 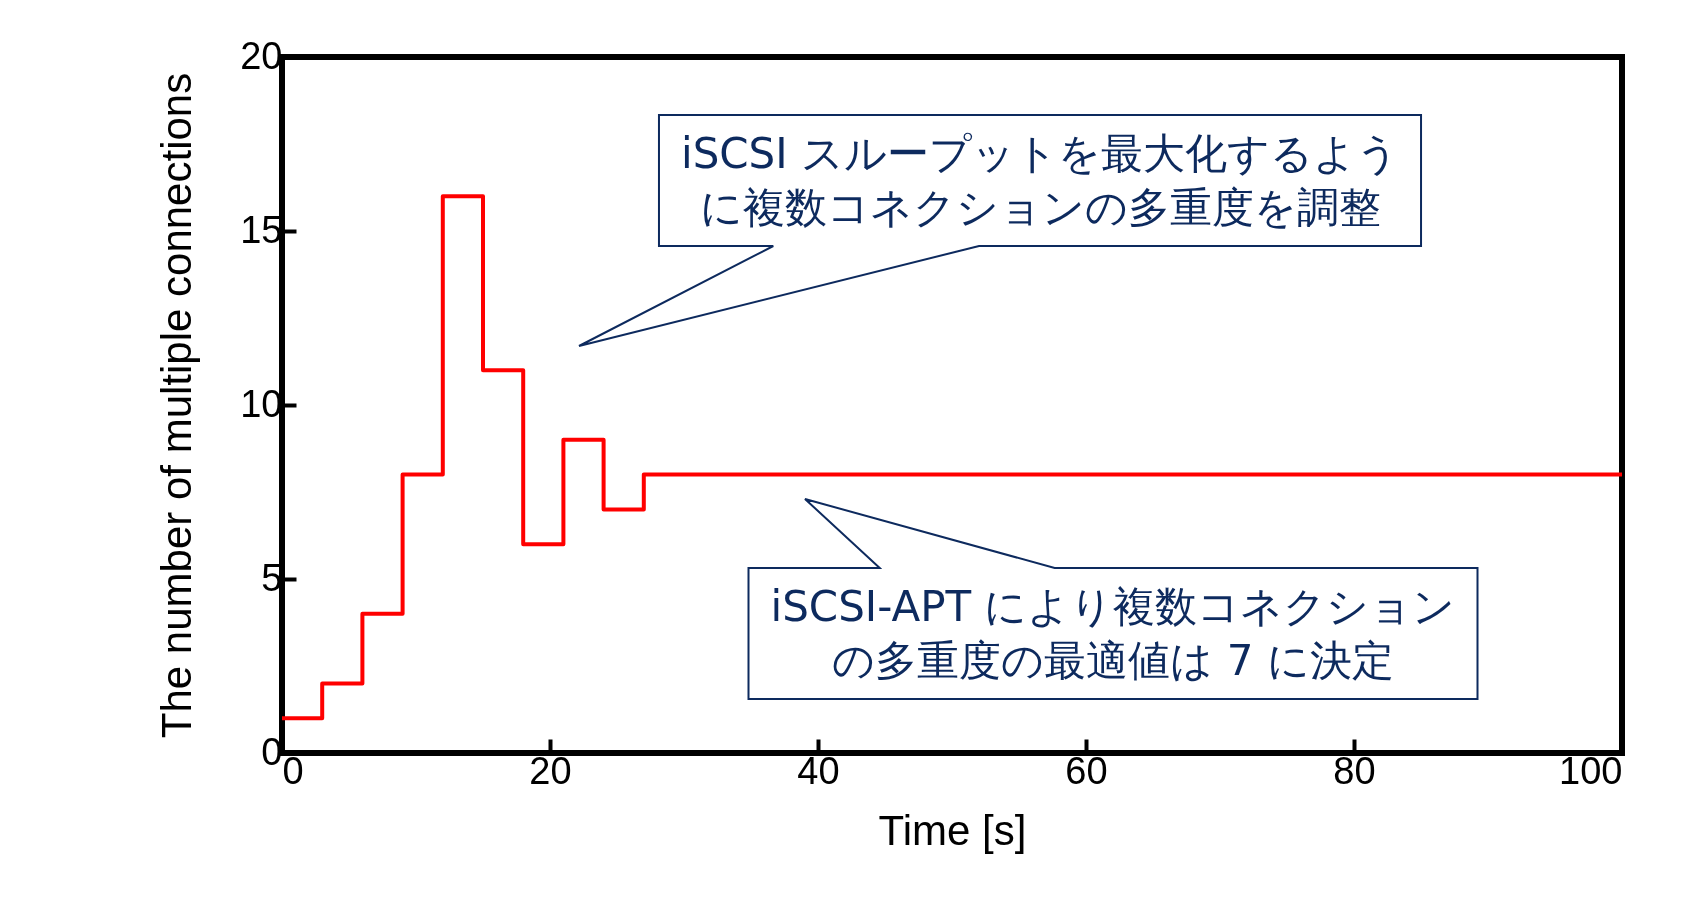 I want to click on x-axis-title: Time [s], so click(x=952, y=830).